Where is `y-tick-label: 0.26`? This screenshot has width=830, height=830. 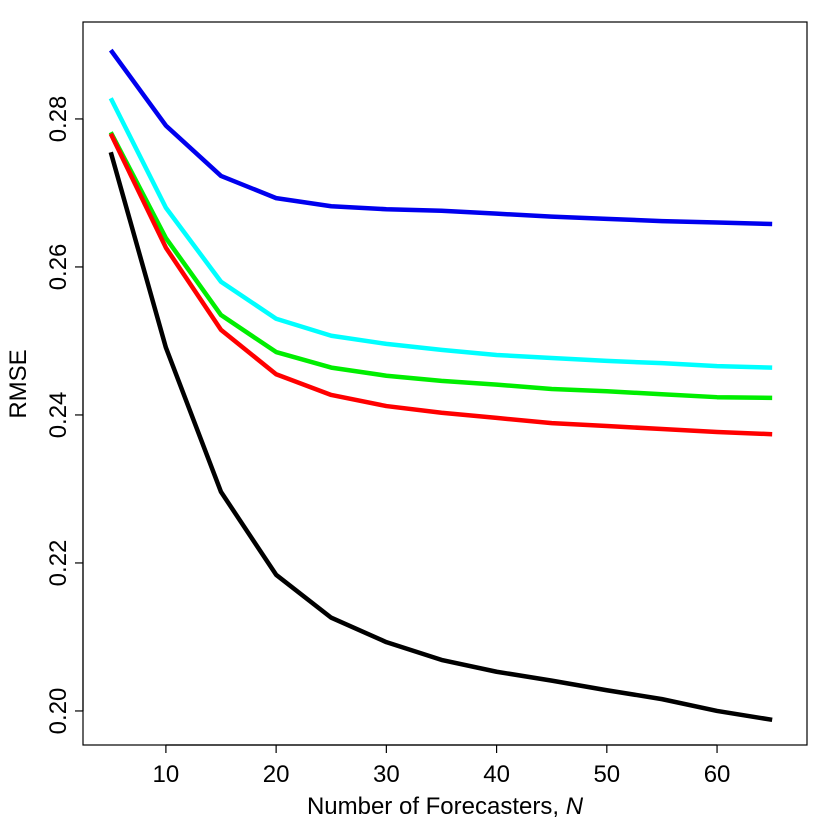 y-tick-label: 0.26 is located at coordinates (58, 267).